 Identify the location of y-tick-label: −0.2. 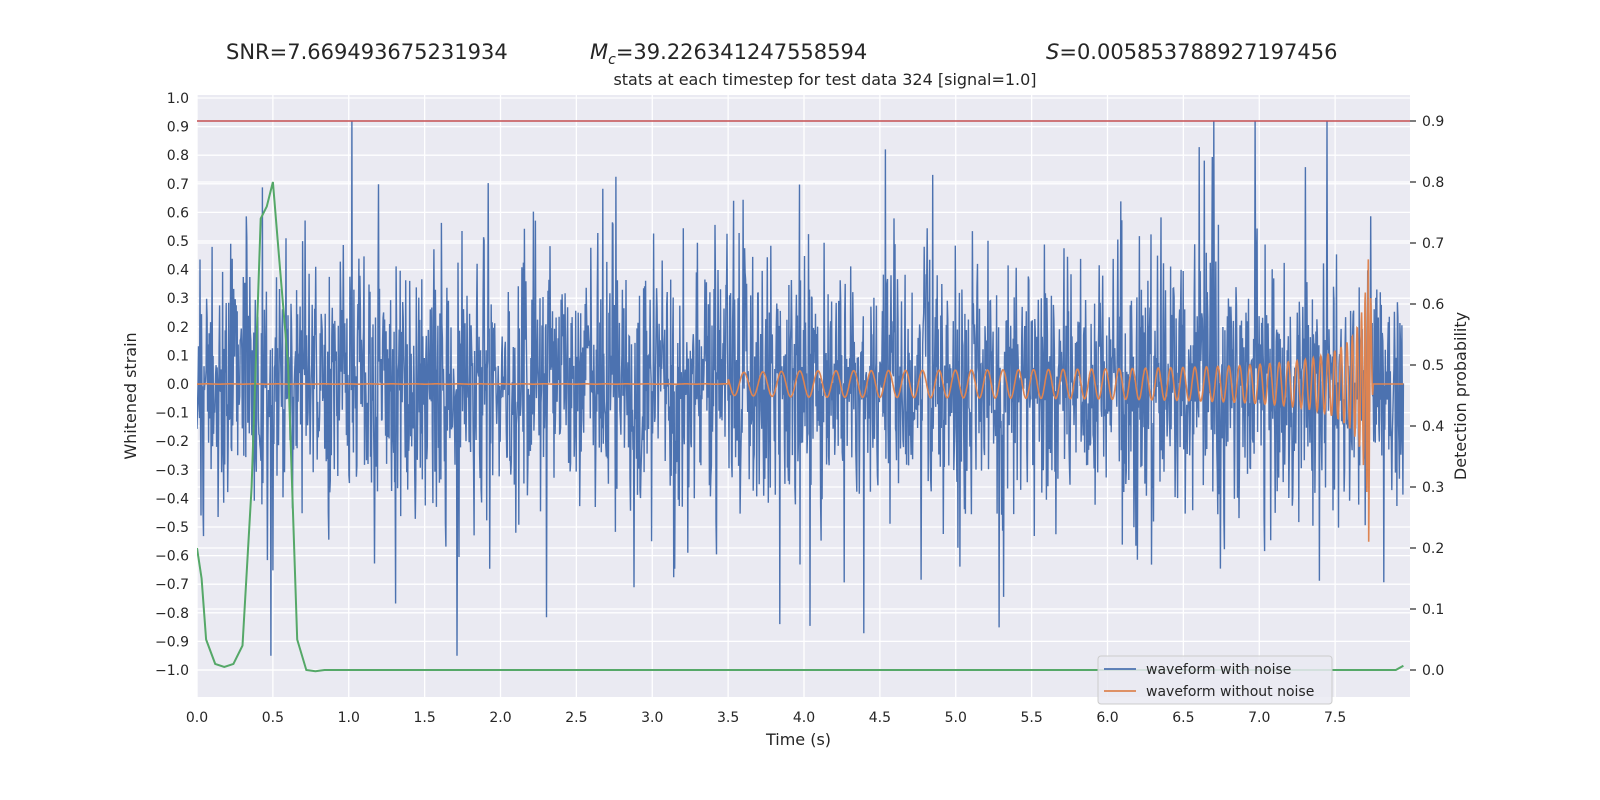
(172, 442).